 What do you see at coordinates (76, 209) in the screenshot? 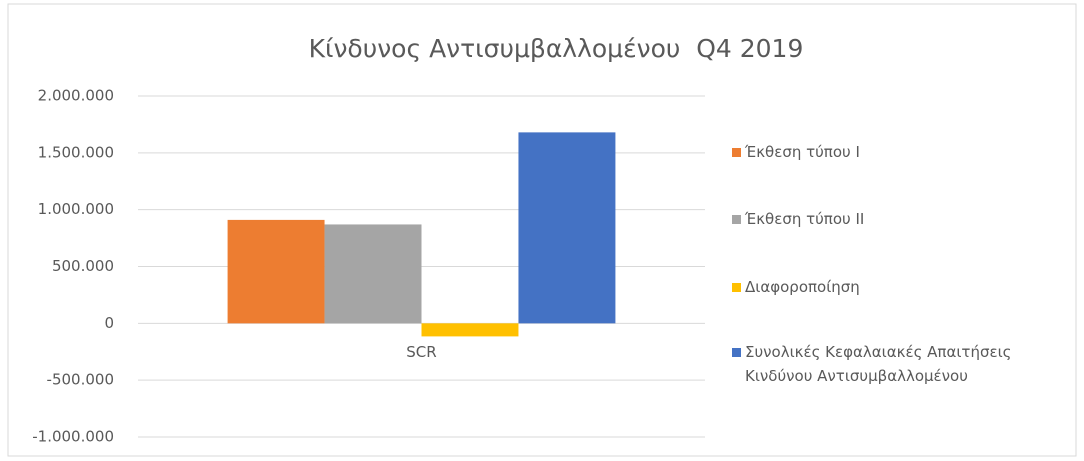
I see `y-tick-label: 1.000.000` at bounding box center [76, 209].